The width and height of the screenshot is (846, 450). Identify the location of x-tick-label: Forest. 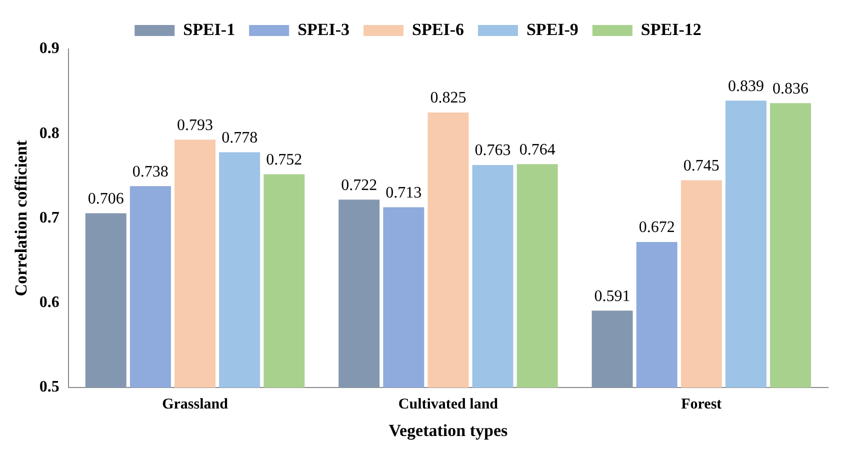
(701, 404).